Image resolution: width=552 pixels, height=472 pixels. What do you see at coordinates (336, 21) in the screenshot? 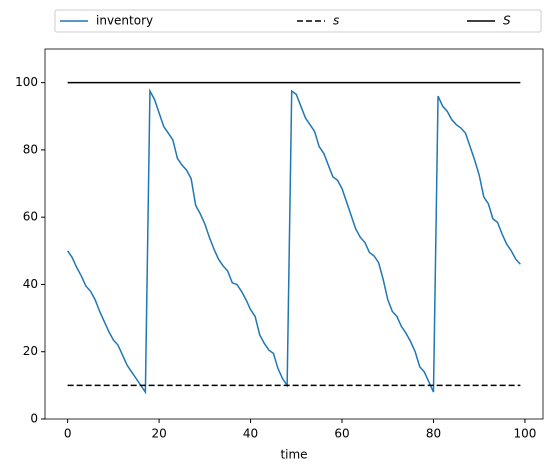
I see `legend-label: s` at bounding box center [336, 21].